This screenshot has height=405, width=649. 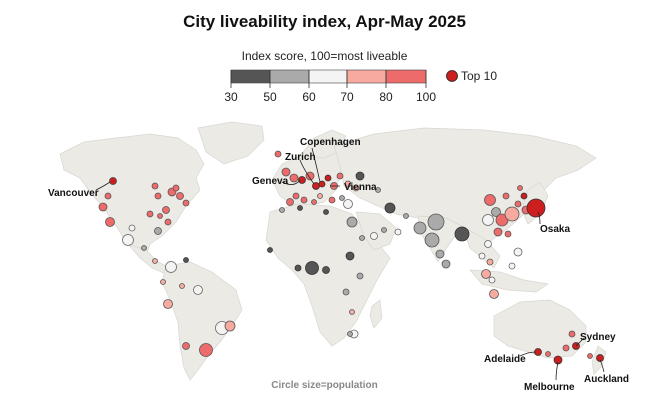 I want to click on legend-tick: 100, so click(x=426, y=97).